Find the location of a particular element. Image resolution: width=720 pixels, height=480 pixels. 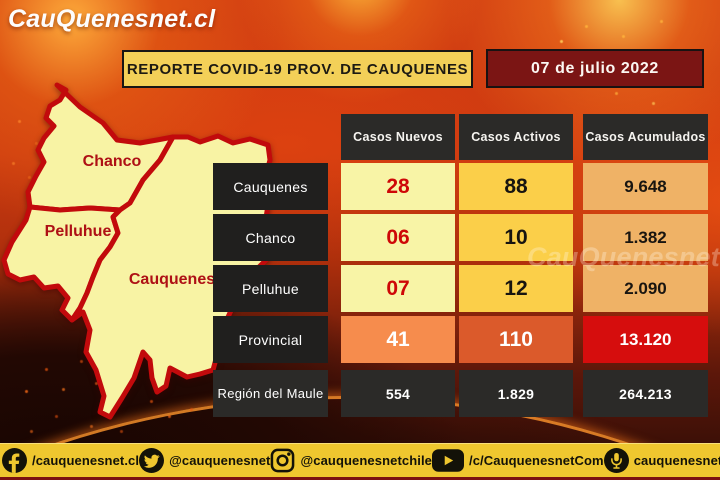

row-label: Chanco is located at coordinates (270, 237).